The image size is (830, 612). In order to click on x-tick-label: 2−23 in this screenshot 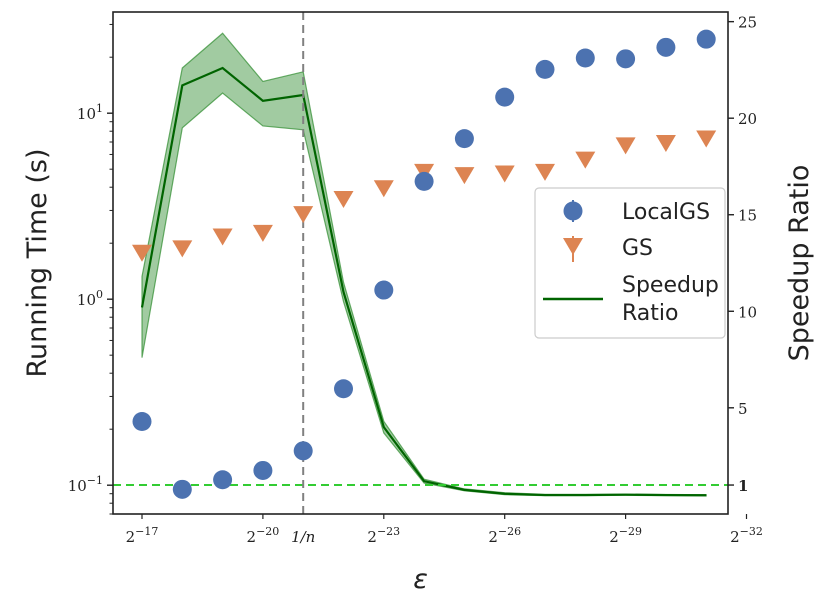, I will do `click(383, 535)`.